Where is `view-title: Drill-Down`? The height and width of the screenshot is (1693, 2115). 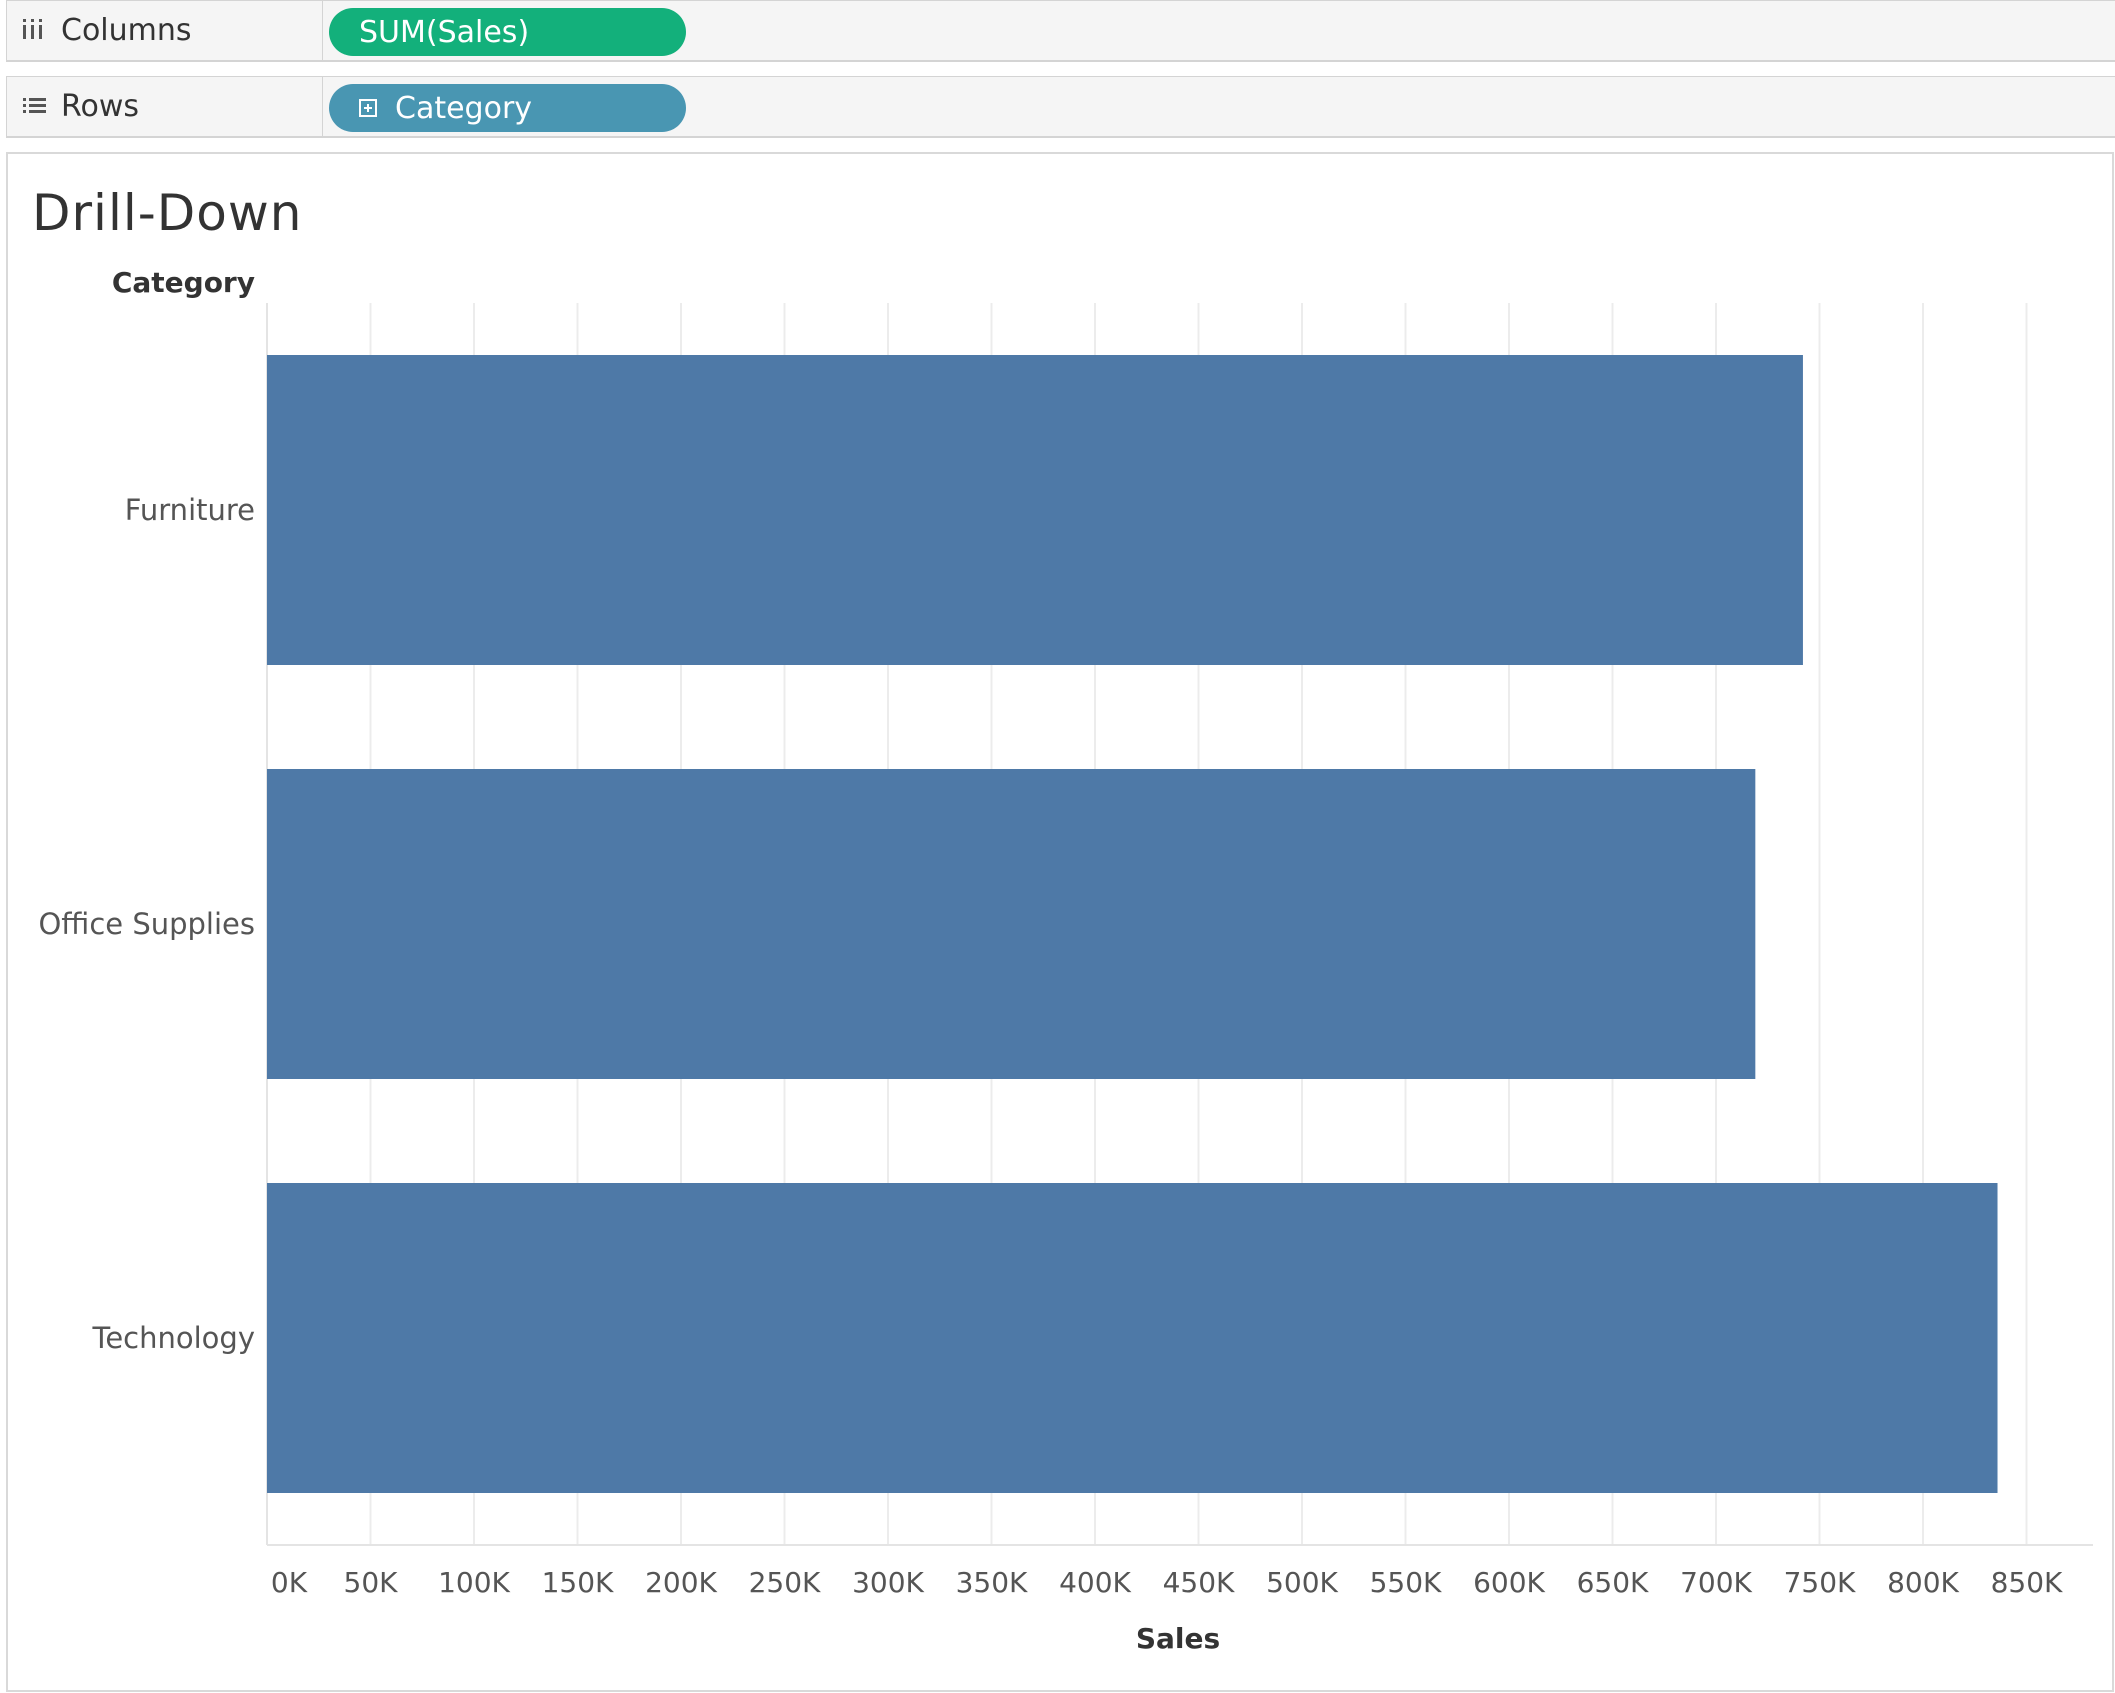 view-title: Drill-Down is located at coordinates (167, 213).